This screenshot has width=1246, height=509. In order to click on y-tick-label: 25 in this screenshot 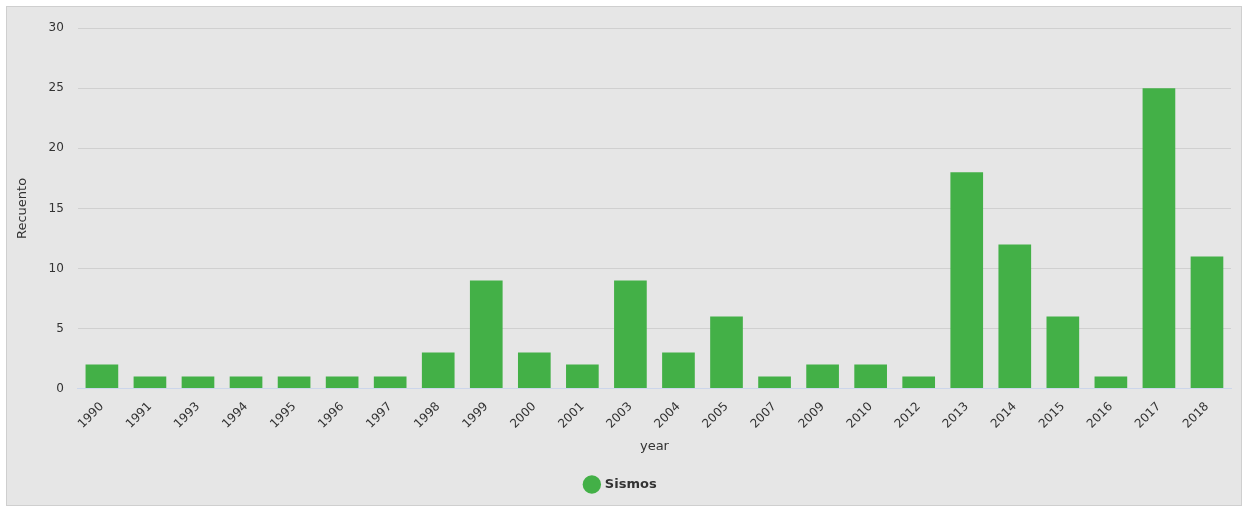, I will do `click(56, 87)`.